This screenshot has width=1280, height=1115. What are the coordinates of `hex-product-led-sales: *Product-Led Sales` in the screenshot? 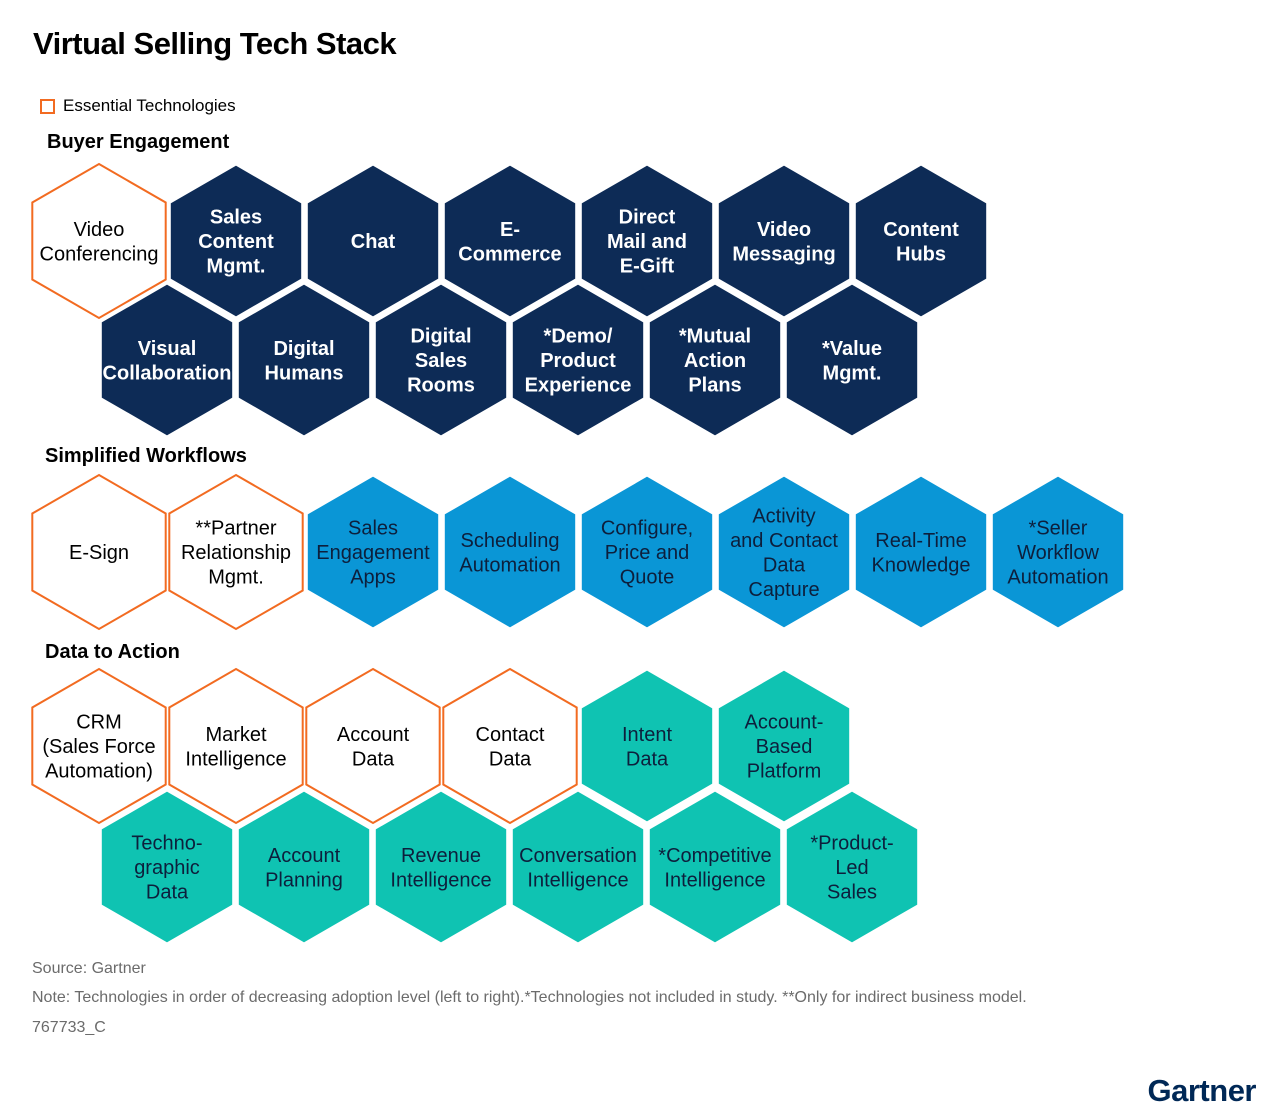 It's located at (852, 867).